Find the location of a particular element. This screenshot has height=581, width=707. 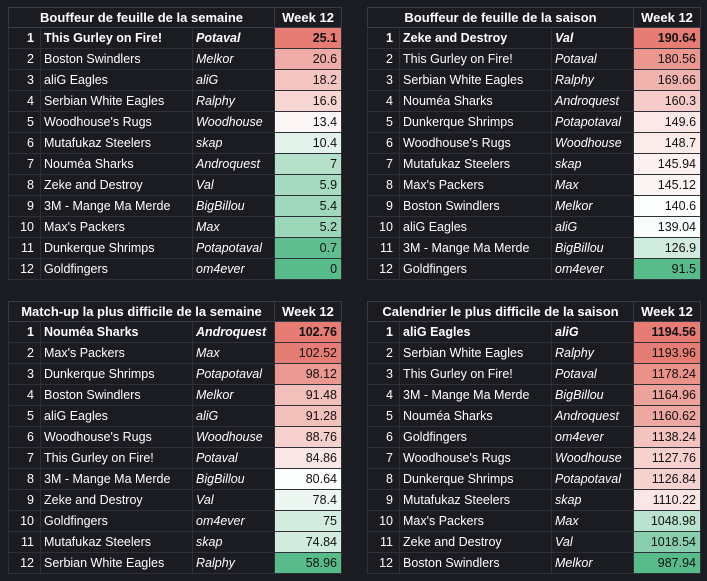

table-row: 1 aliG Eagles aliG 1194.56 is located at coordinates (534, 332).